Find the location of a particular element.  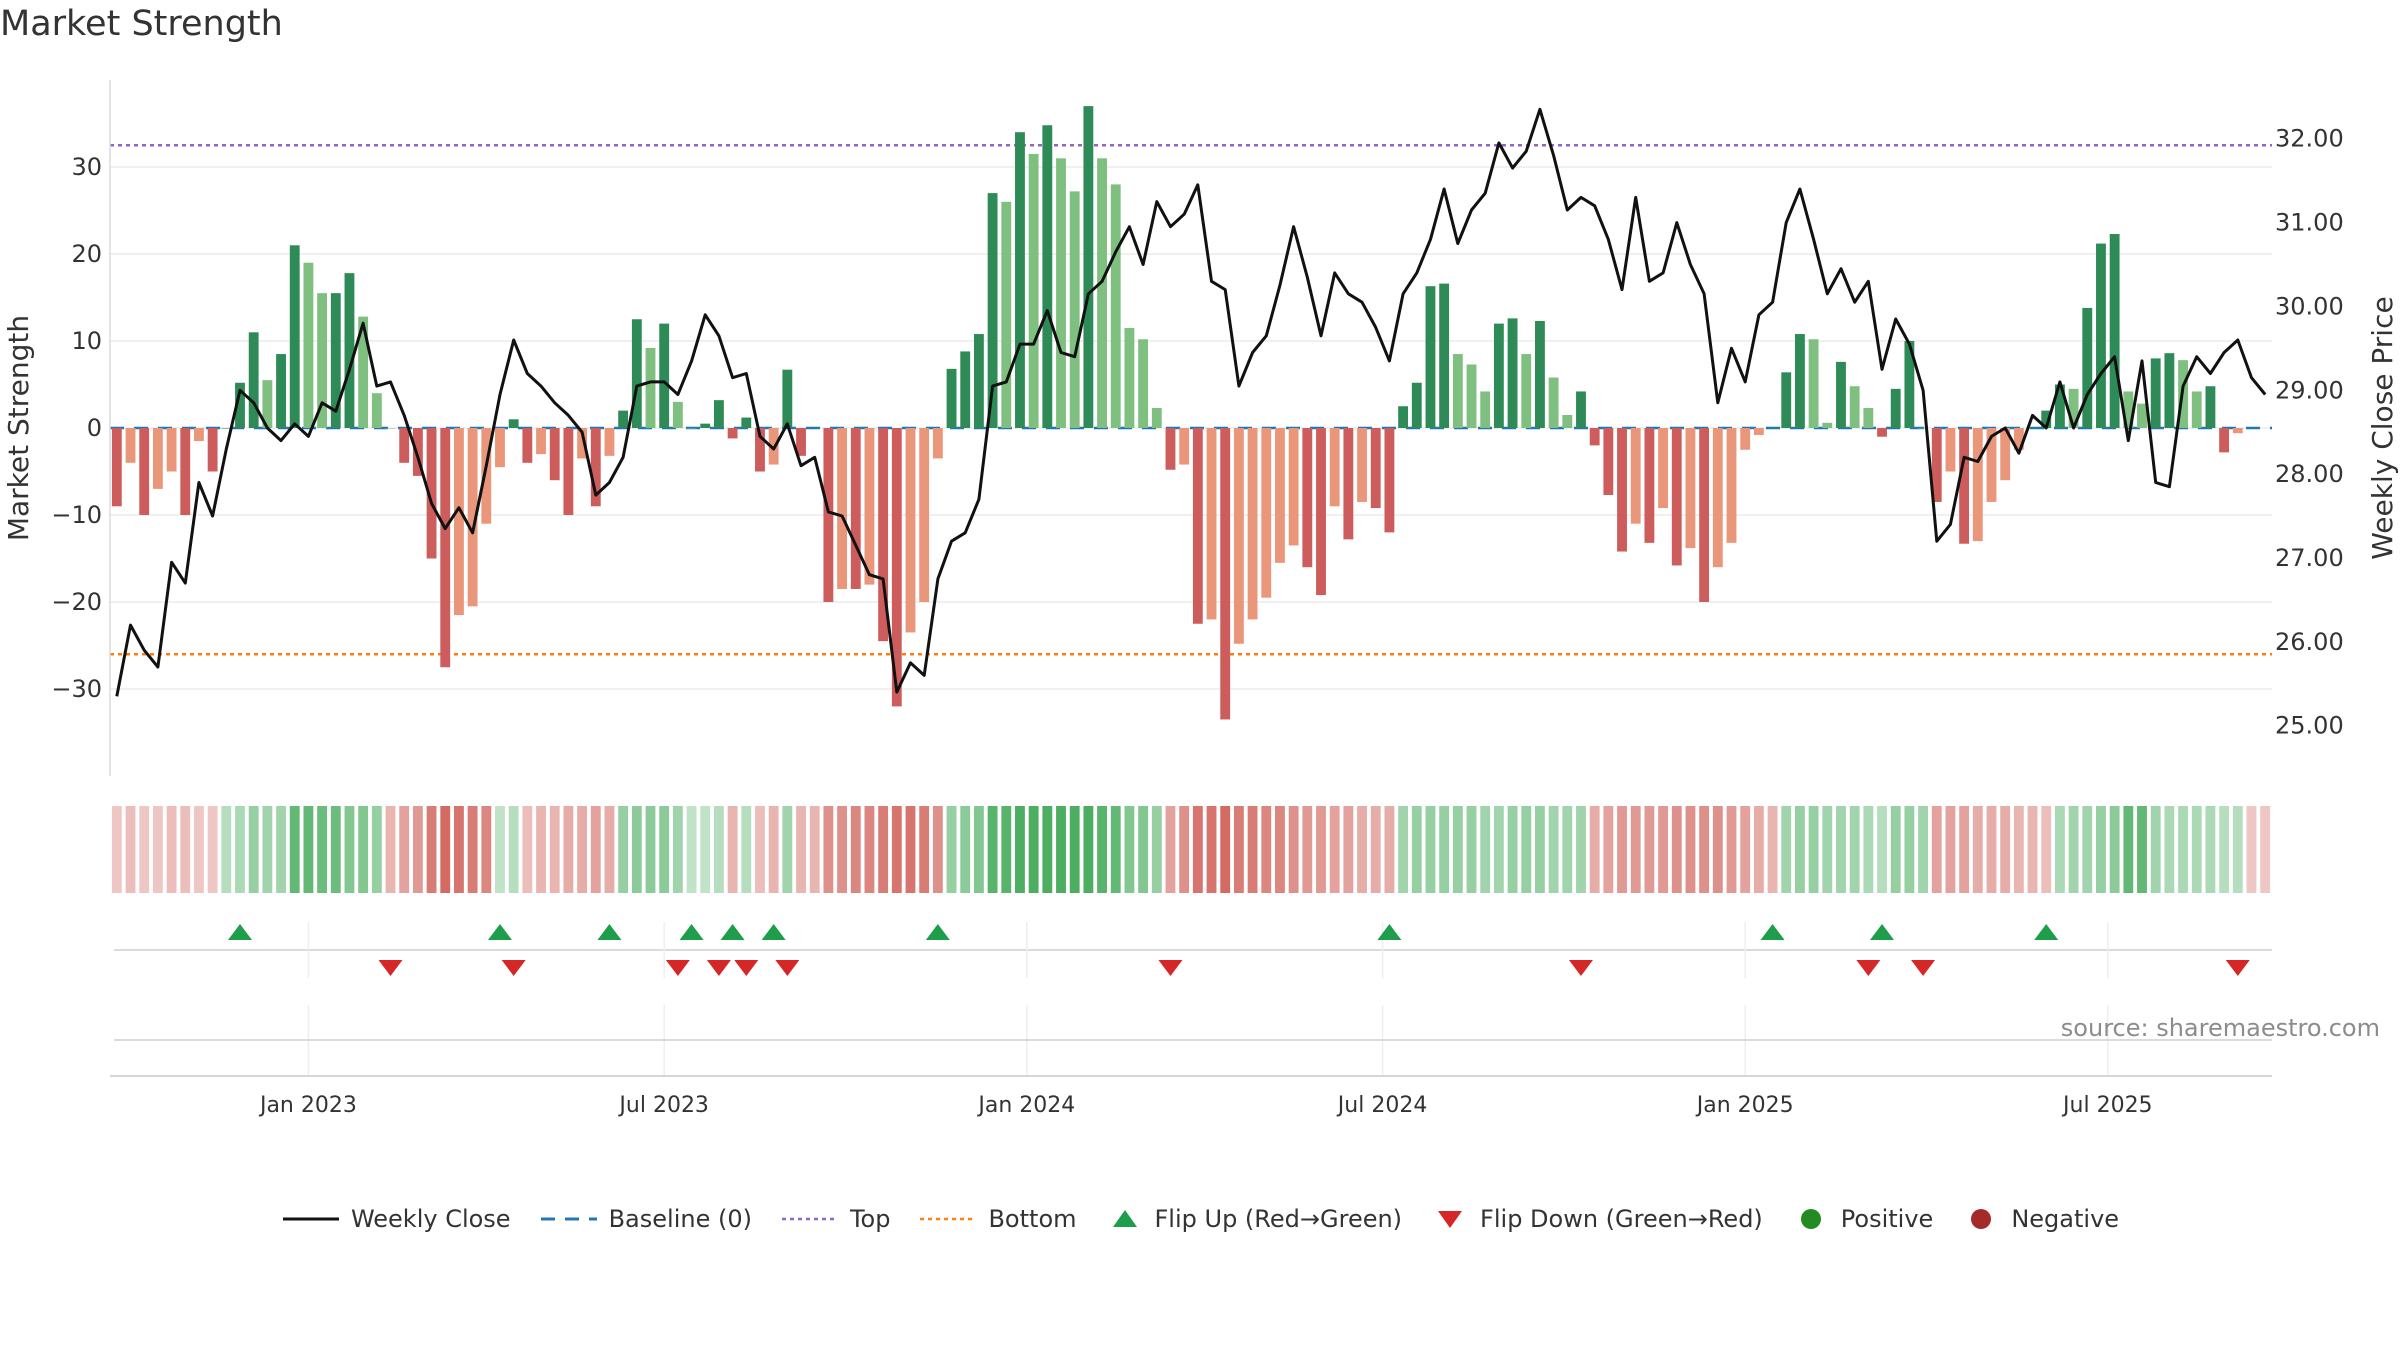

triangle-up-icon is located at coordinates (1124, 1218).